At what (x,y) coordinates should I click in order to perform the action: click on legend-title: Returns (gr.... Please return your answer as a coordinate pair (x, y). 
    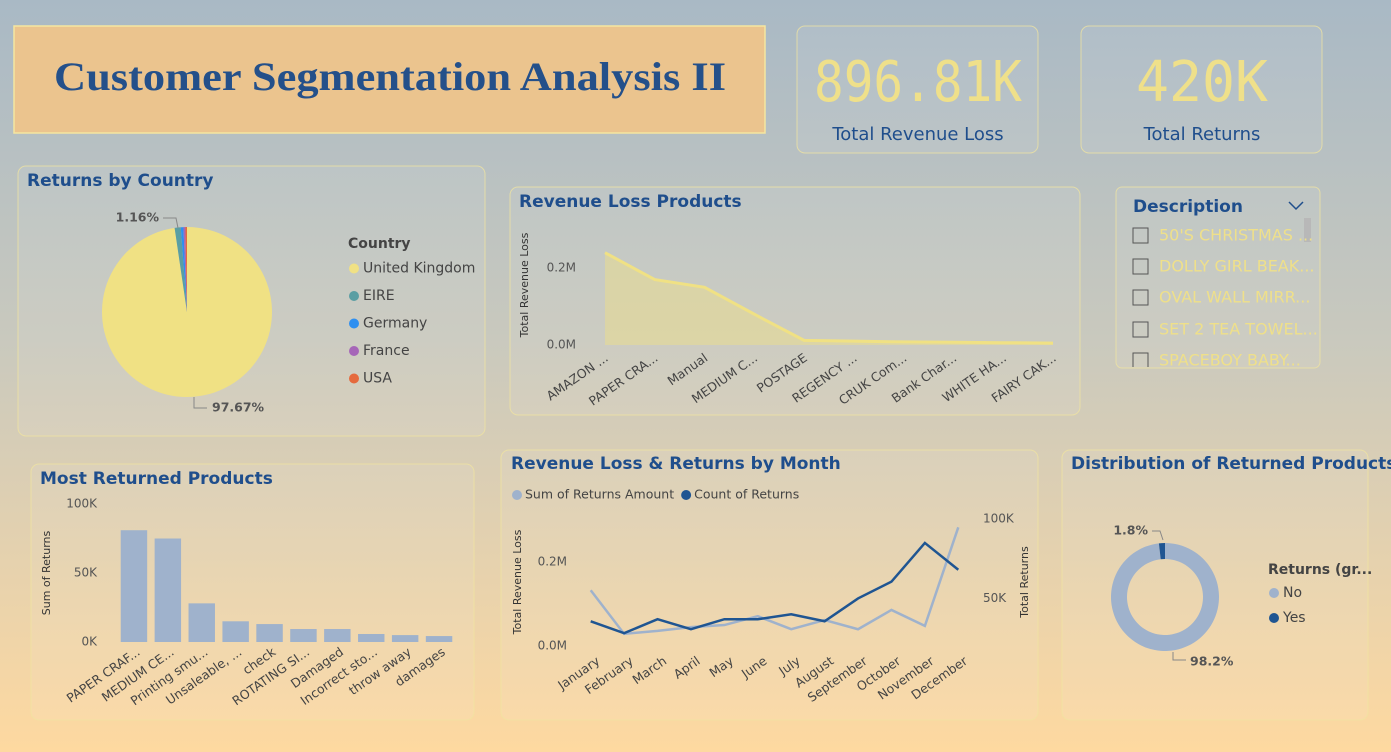
    Looking at the image, I should click on (1320, 570).